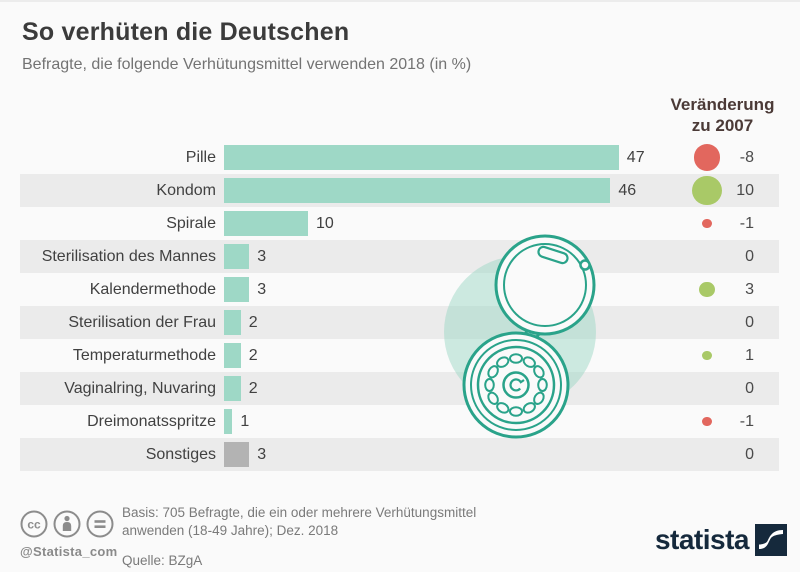 The height and width of the screenshot is (572, 800). Describe the element at coordinates (399, 454) in the screenshot. I see `chart-row: Sonstiges 3 0` at that location.